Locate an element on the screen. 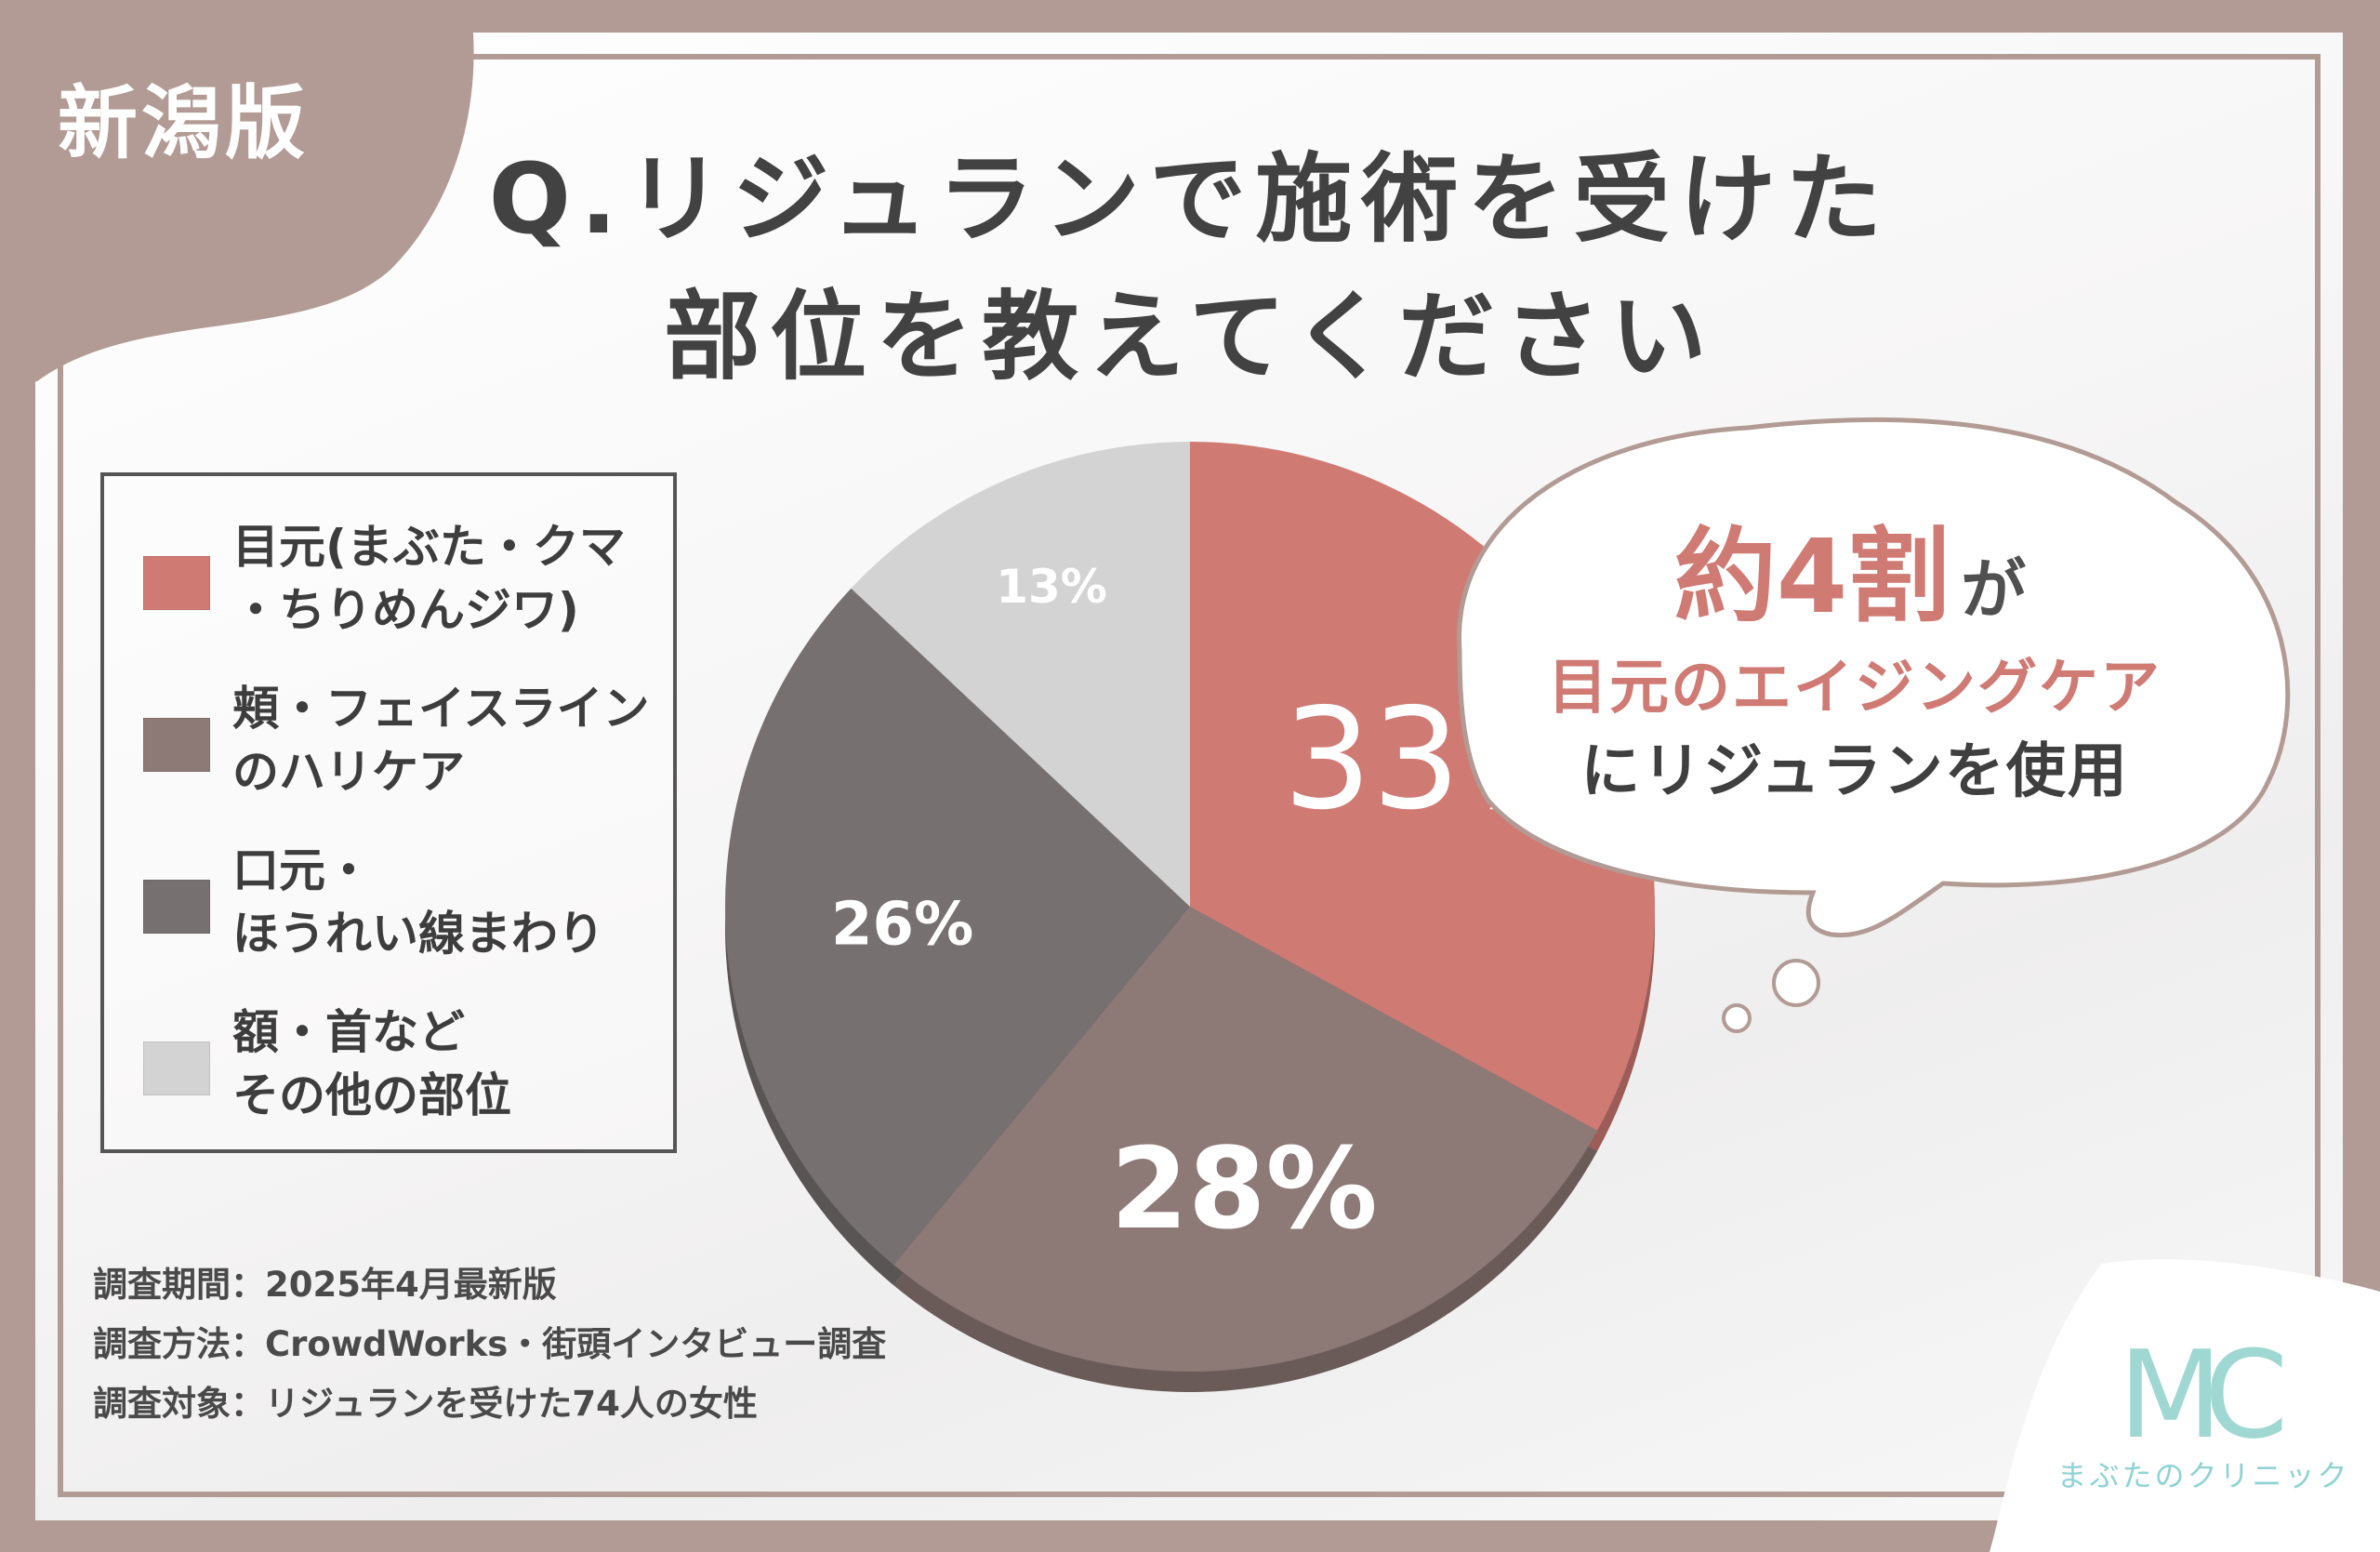  survey-method: 調査方法：CrowdWorks・街頭インタビュー調査 is located at coordinates (490, 1344).